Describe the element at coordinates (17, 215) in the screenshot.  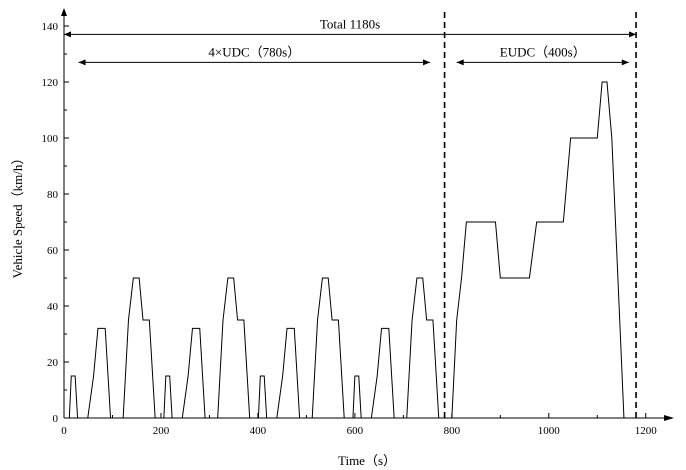
I see `y-axis-title: Vehicle Speed（km/h）` at that location.